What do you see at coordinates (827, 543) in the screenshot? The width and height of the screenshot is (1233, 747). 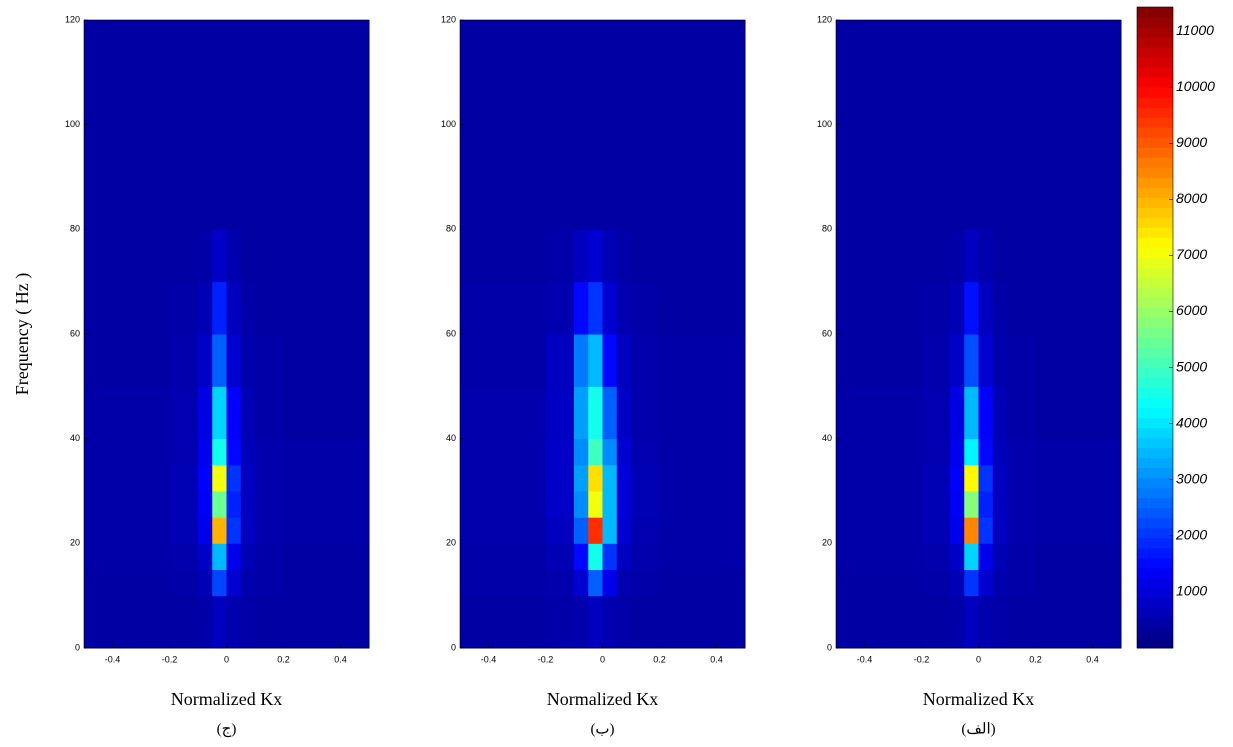 I see `y-tick-label: 20` at bounding box center [827, 543].